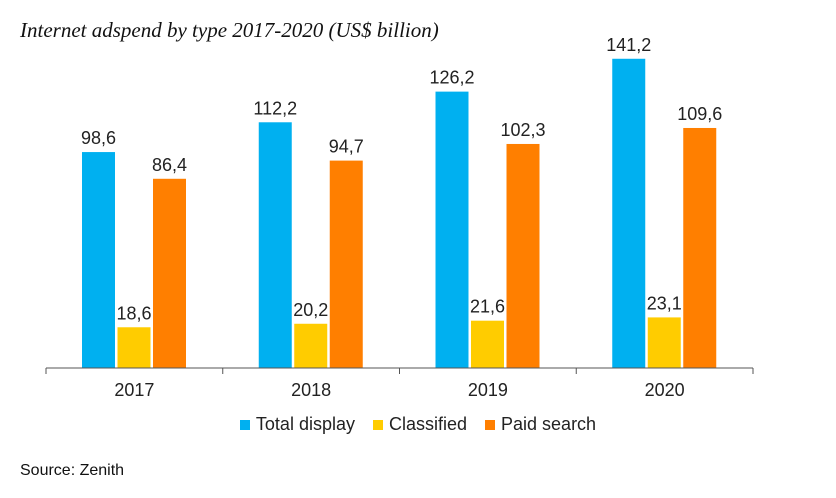 Image resolution: width=836 pixels, height=498 pixels. Describe the element at coordinates (311, 345) in the screenshot. I see `bar-classified-2018` at that location.